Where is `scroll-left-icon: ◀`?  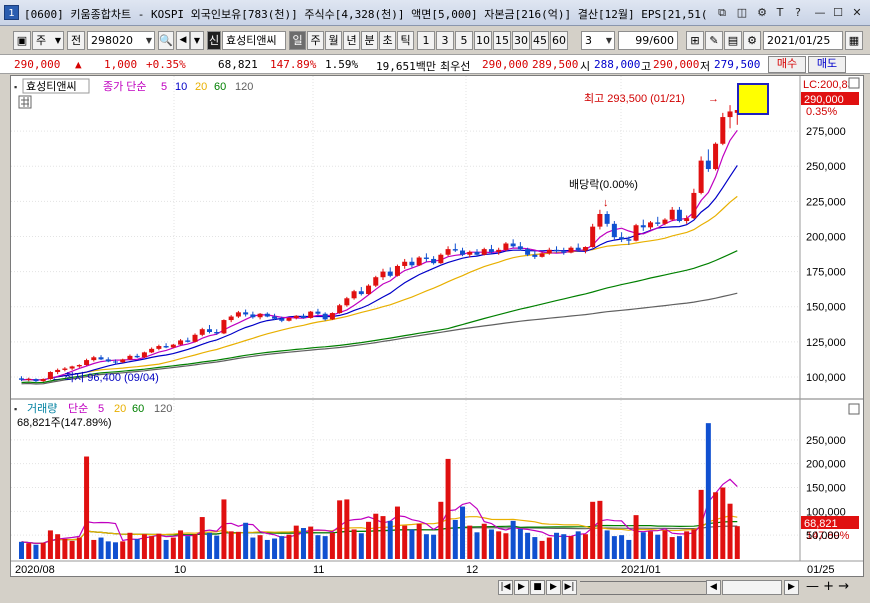 scroll-left-icon: ◀ is located at coordinates (713, 587).